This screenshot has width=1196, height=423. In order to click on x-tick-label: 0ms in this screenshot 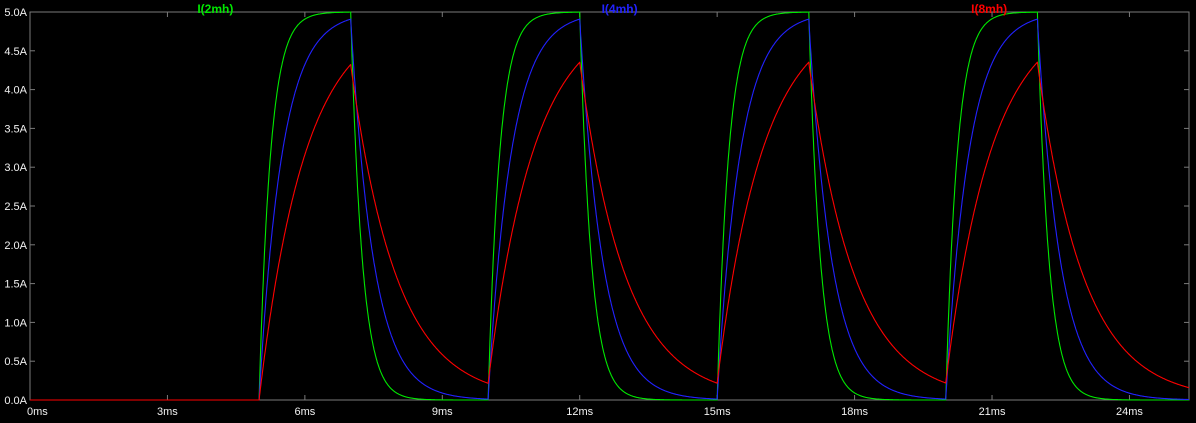, I will do `click(37, 412)`.